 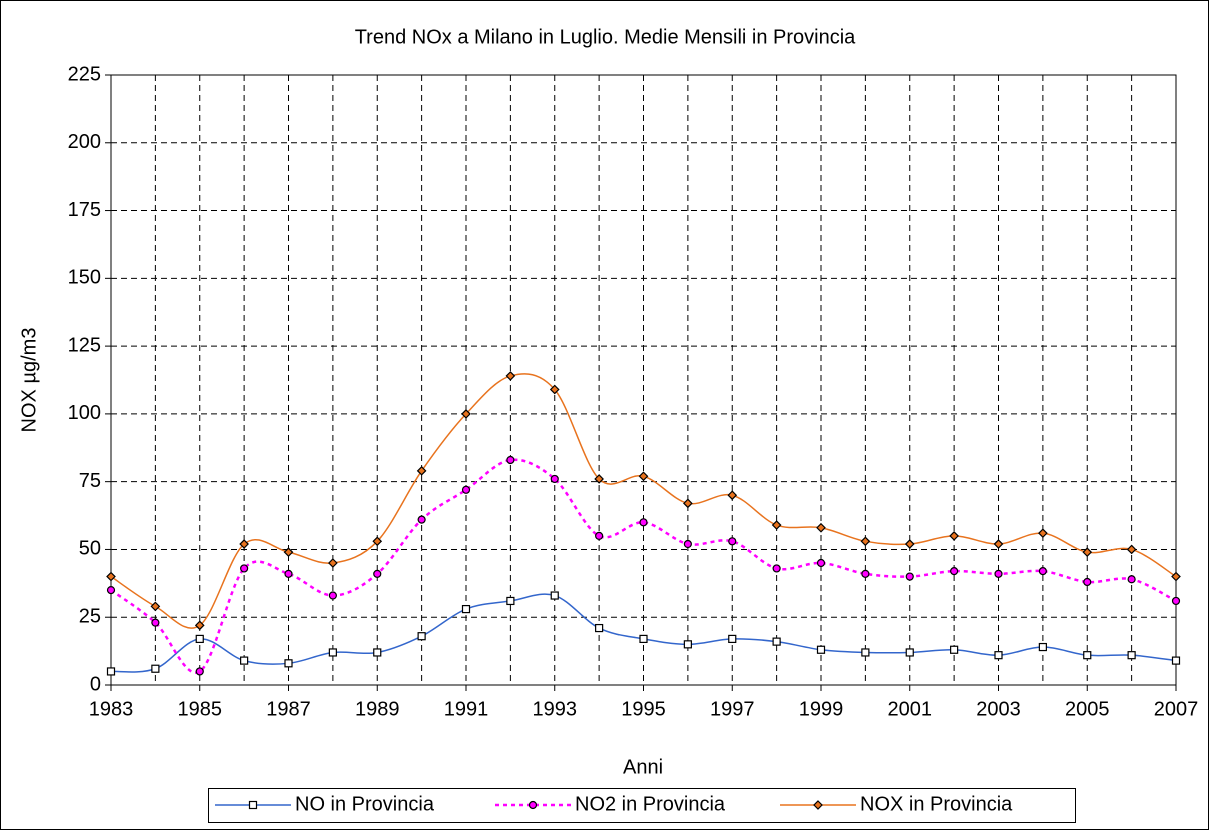 What do you see at coordinates (29, 380) in the screenshot?
I see `y-axis-label: NOX µg/m3` at bounding box center [29, 380].